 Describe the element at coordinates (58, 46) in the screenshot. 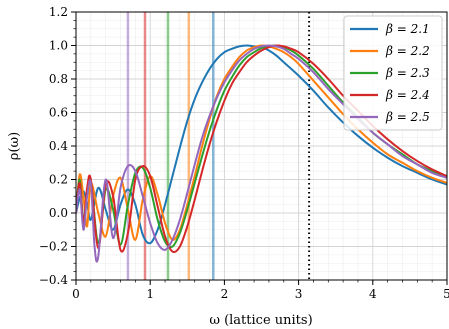

I see `y-tick-label: 1.0` at that location.